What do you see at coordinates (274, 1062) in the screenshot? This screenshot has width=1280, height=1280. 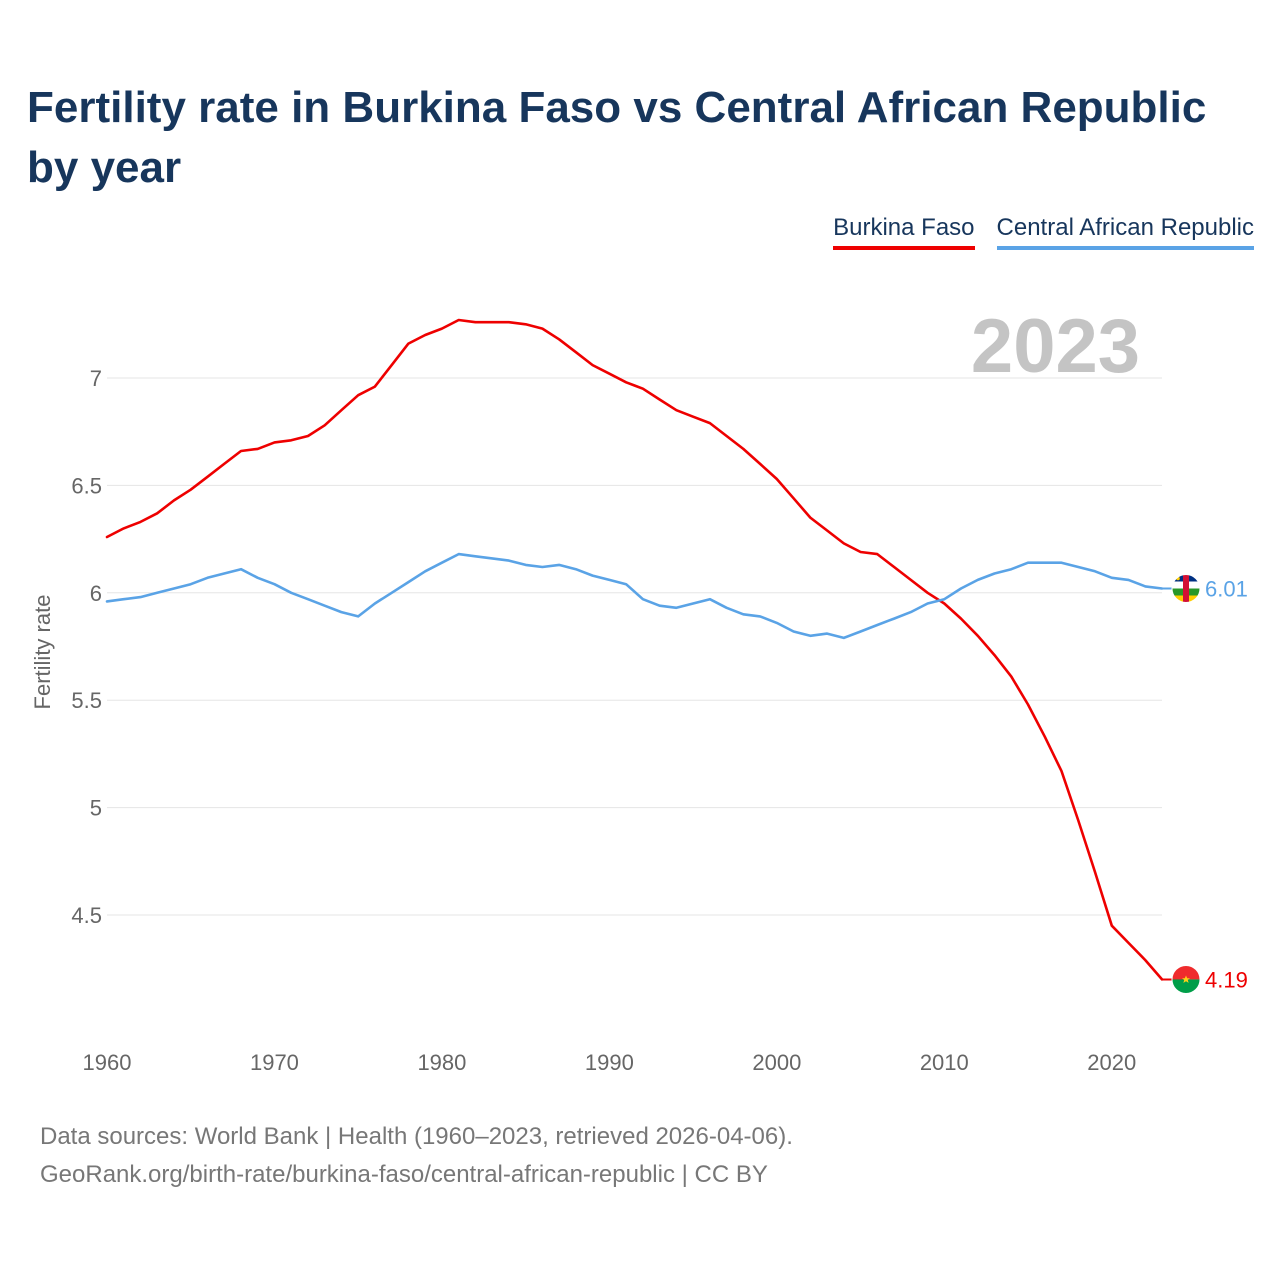 I see `x-tick-label: 1970` at bounding box center [274, 1062].